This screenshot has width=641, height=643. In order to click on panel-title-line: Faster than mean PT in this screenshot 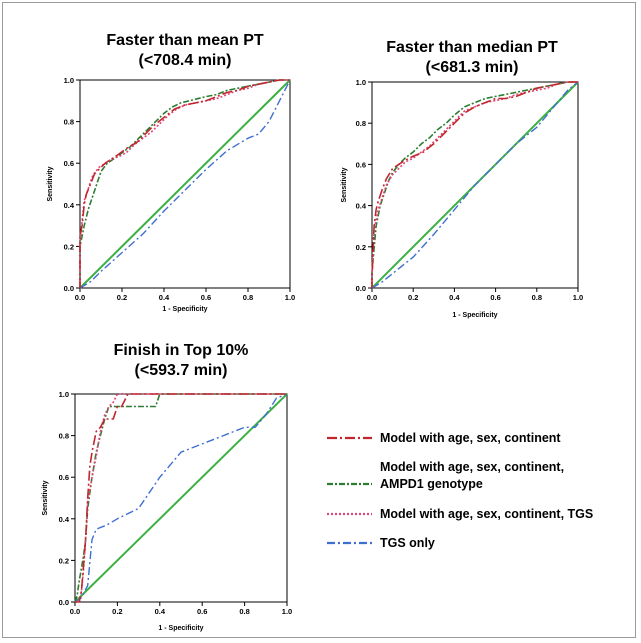, I will do `click(185, 40)`.